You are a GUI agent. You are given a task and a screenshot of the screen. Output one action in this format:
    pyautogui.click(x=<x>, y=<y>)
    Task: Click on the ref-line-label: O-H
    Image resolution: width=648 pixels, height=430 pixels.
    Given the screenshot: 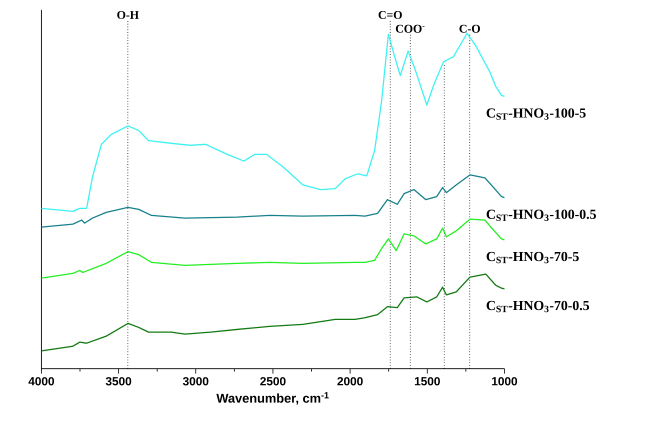 What is the action you would take?
    pyautogui.click(x=128, y=15)
    